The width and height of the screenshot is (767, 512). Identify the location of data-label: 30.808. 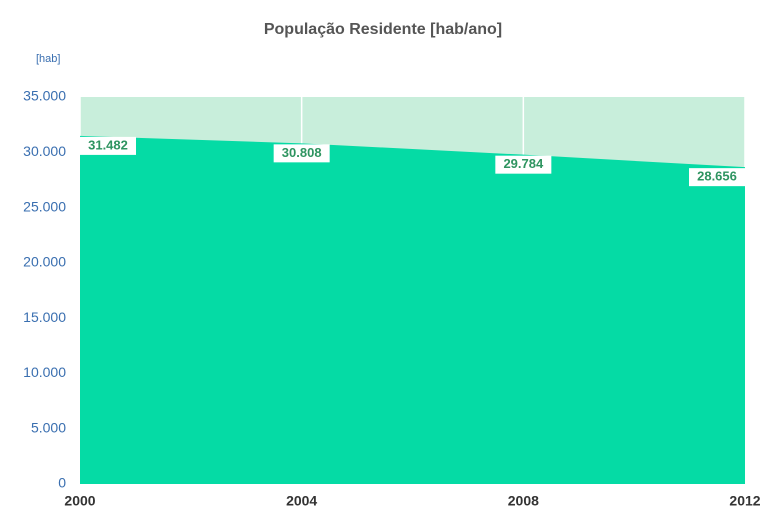
(302, 152).